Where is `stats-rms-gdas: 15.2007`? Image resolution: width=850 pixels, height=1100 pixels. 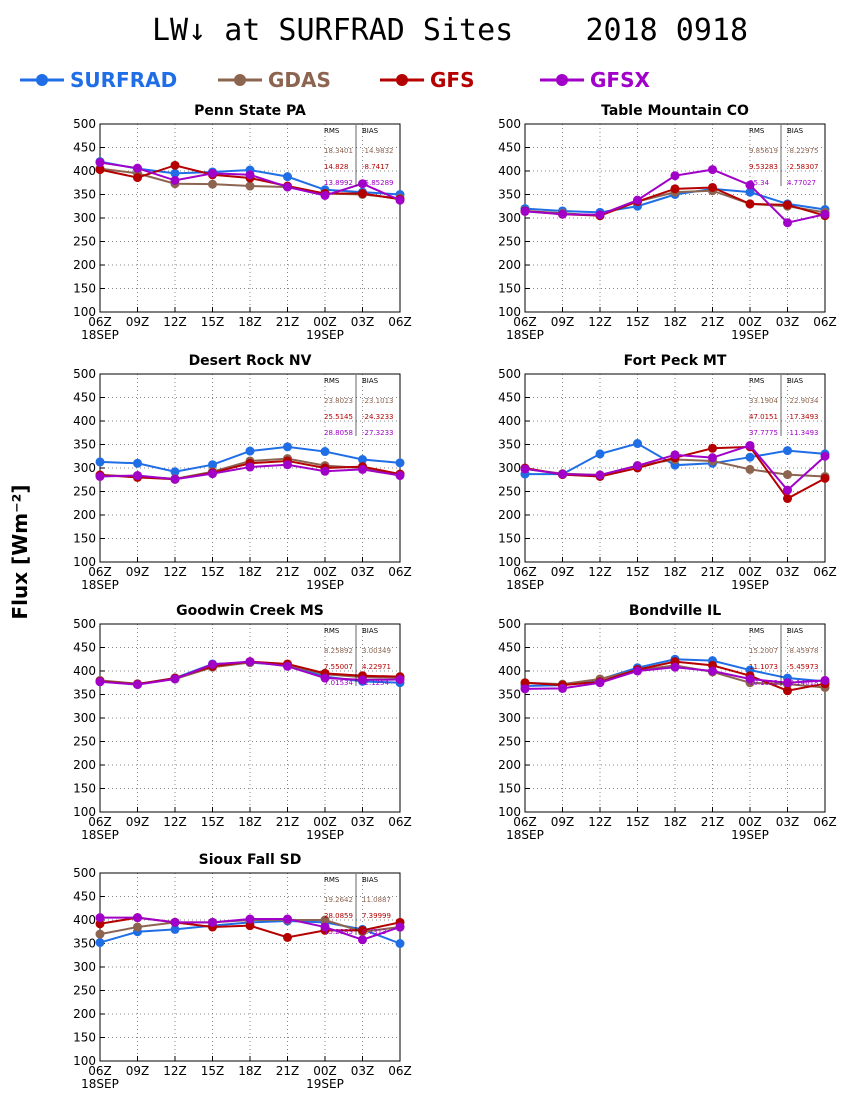 stats-rms-gdas: 15.2007 is located at coordinates (763, 651).